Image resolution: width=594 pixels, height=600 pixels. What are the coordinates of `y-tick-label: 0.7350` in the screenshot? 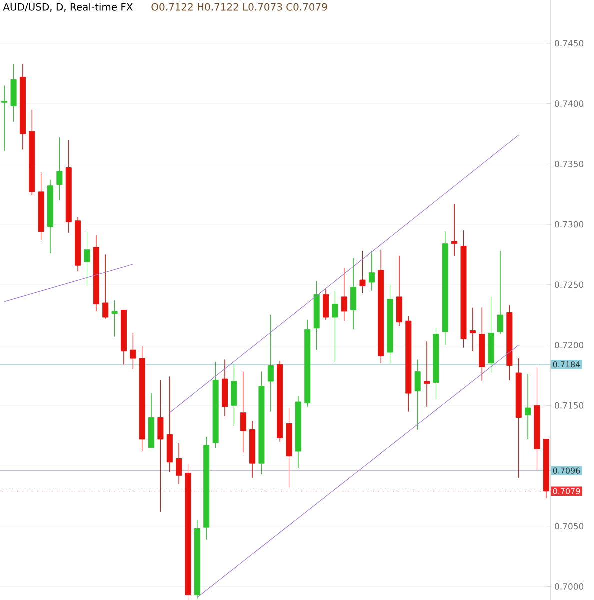 It's located at (569, 164).